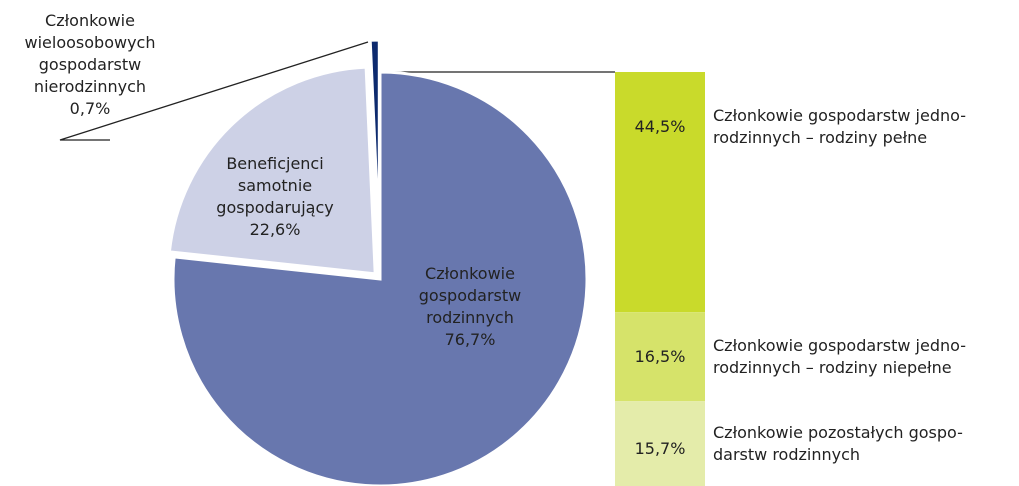 The image size is (1019, 486). I want to click on slice-label: Beneficjenci samotnie gospodarujący 22,6%, so click(274, 197).